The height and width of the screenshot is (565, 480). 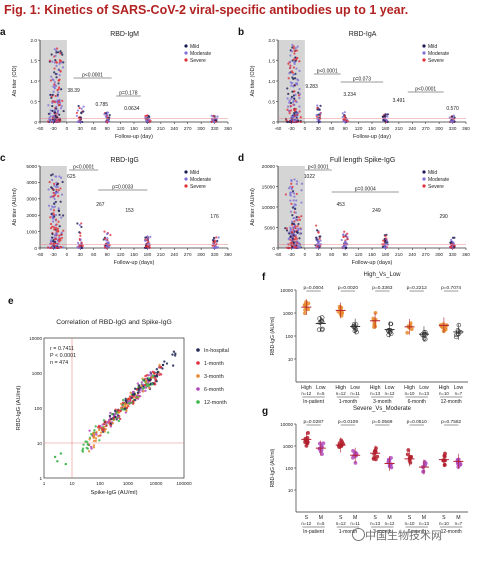 I want to click on panel-c-pvalue: p=0.0033, so click(x=122, y=188).